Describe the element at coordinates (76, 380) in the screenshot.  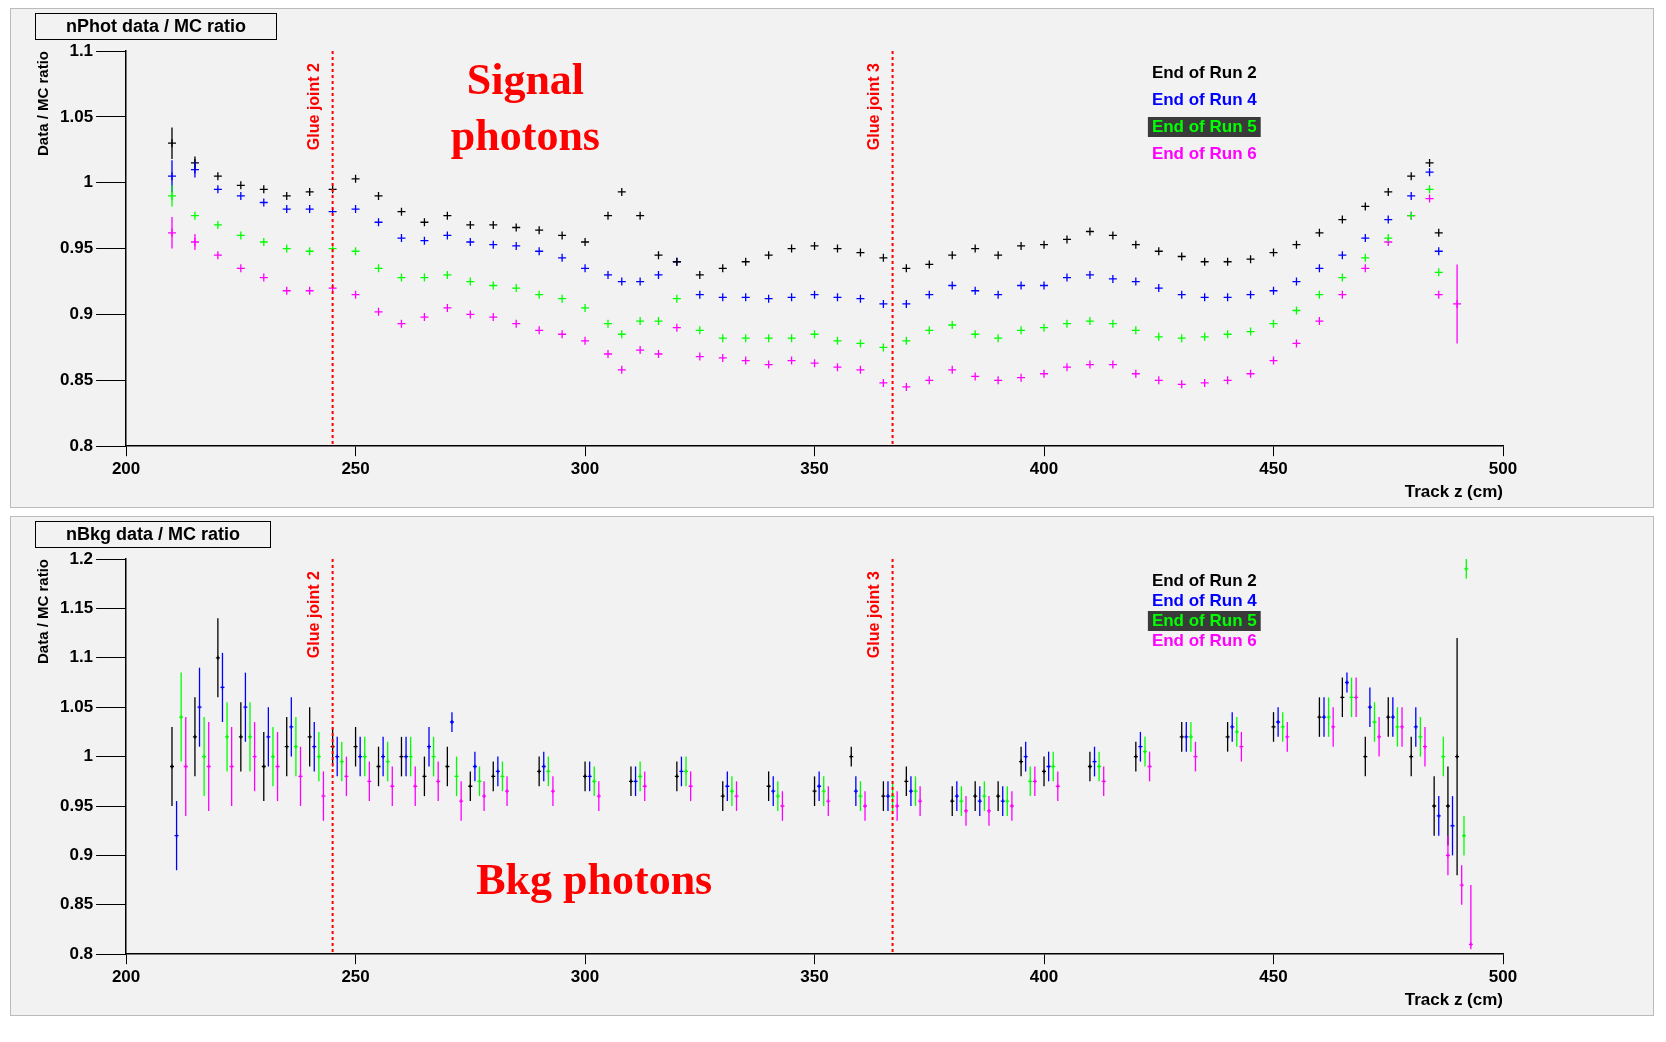
I see `y-tick-label: 0.85` at that location.